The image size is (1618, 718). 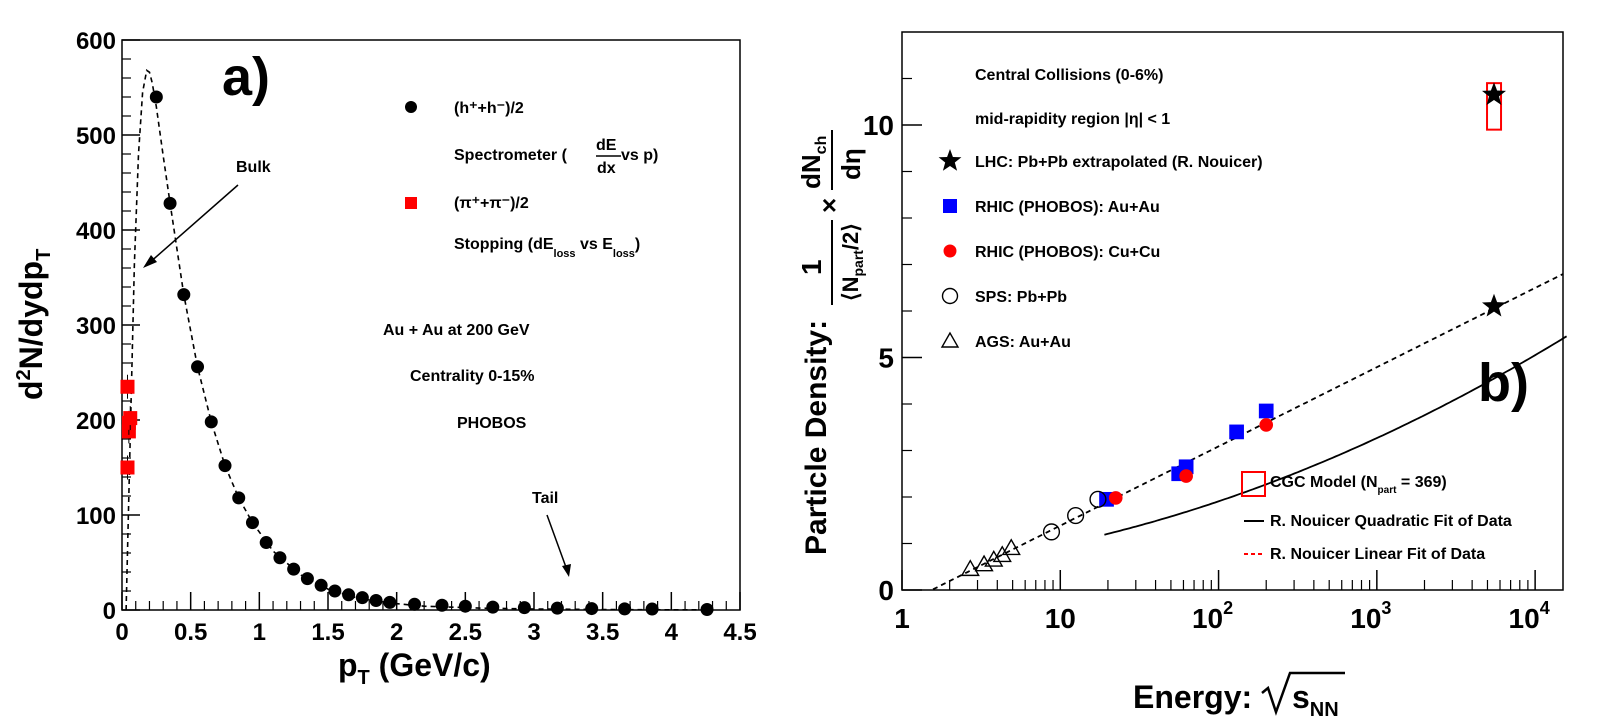 What do you see at coordinates (190, 632) in the screenshot?
I see `a-x-tick-label: 0.5` at bounding box center [190, 632].